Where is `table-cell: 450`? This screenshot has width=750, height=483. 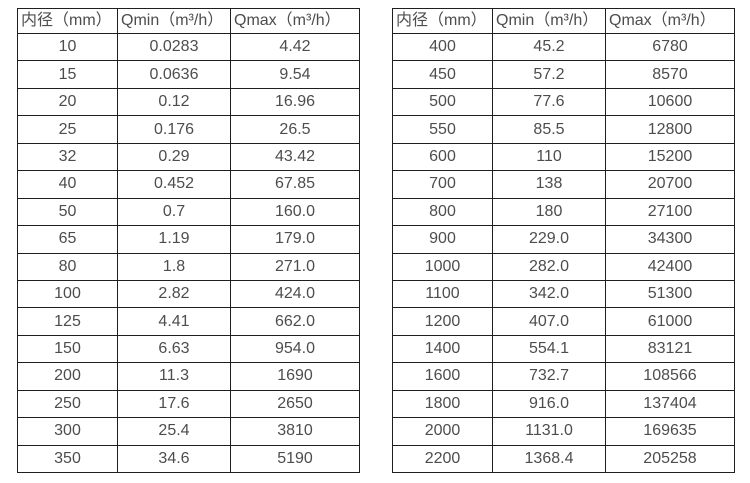 table-cell: 450 is located at coordinates (442, 74).